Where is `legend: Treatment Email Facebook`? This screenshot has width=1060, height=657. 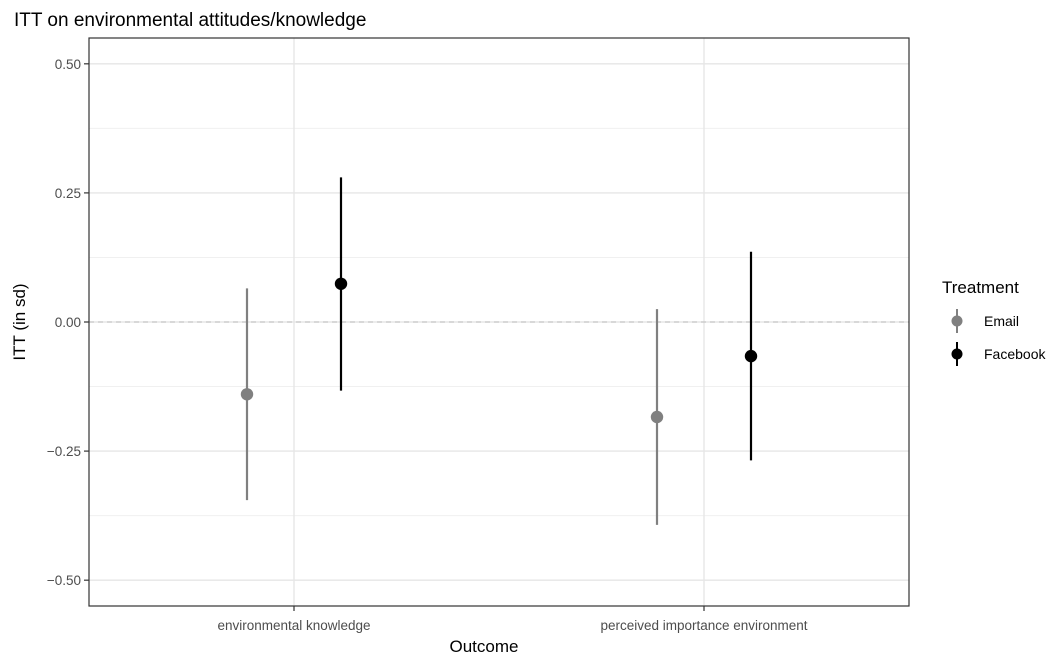
legend: Treatment Email Facebook is located at coordinates (994, 322).